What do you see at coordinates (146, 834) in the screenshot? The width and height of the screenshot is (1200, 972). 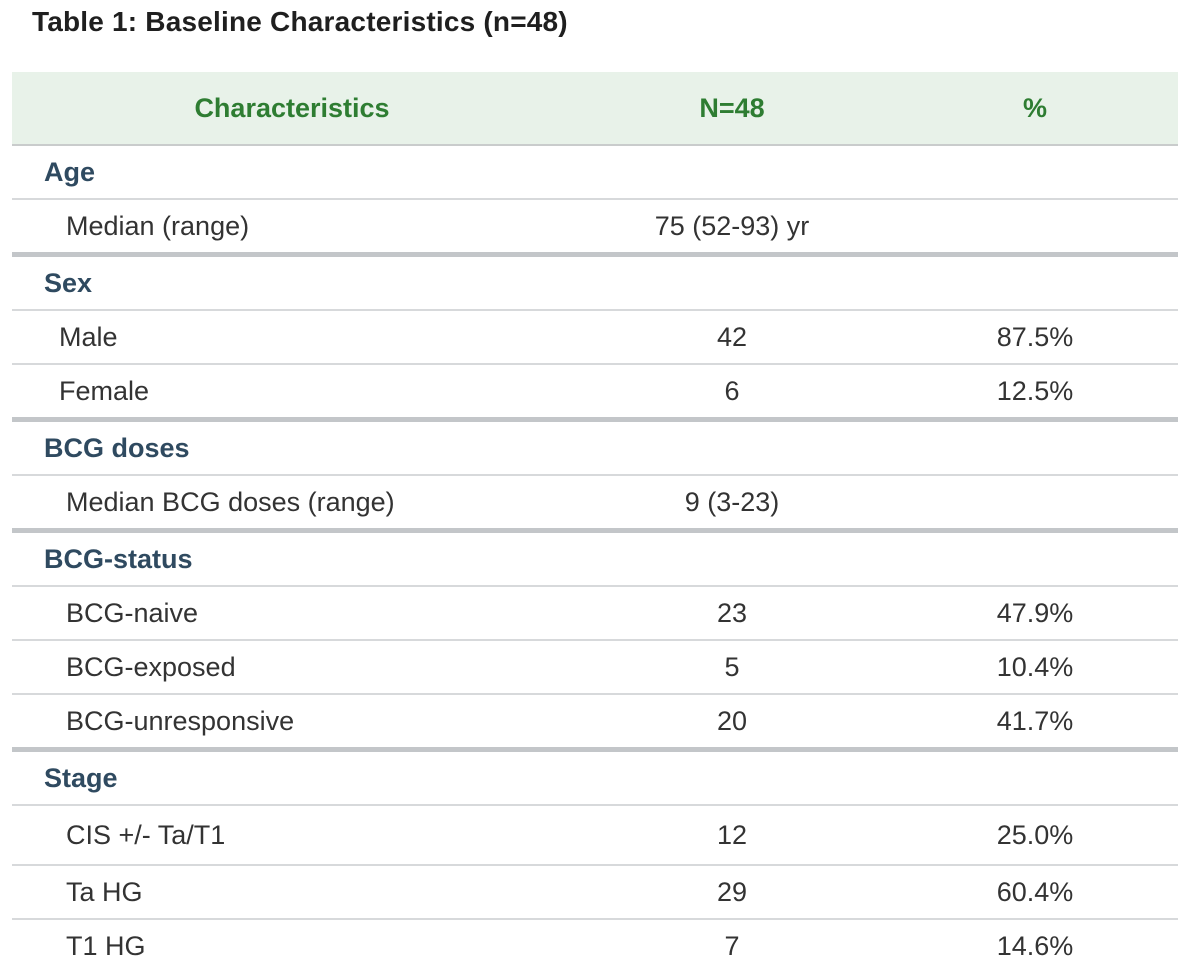 I see `row-label: CIS +/- Ta/T1` at bounding box center [146, 834].